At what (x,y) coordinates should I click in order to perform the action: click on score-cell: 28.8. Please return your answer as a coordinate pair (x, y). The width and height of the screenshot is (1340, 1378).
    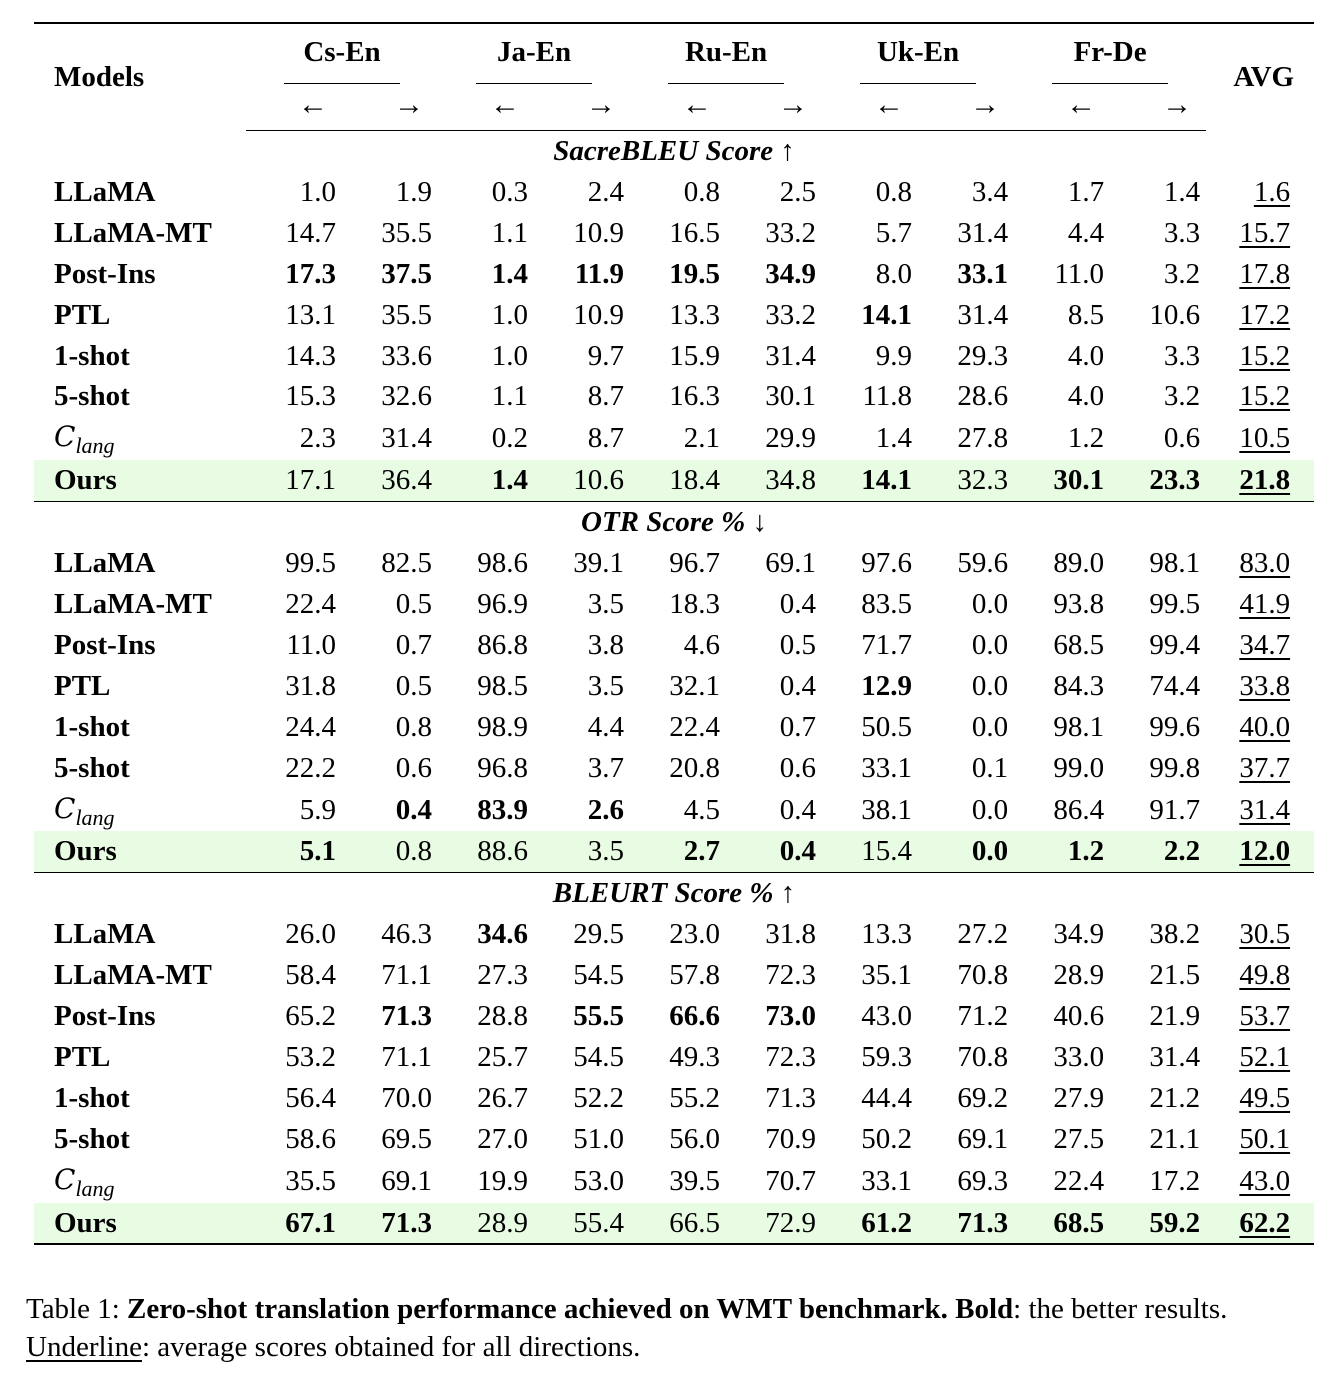
    Looking at the image, I should click on (503, 1016).